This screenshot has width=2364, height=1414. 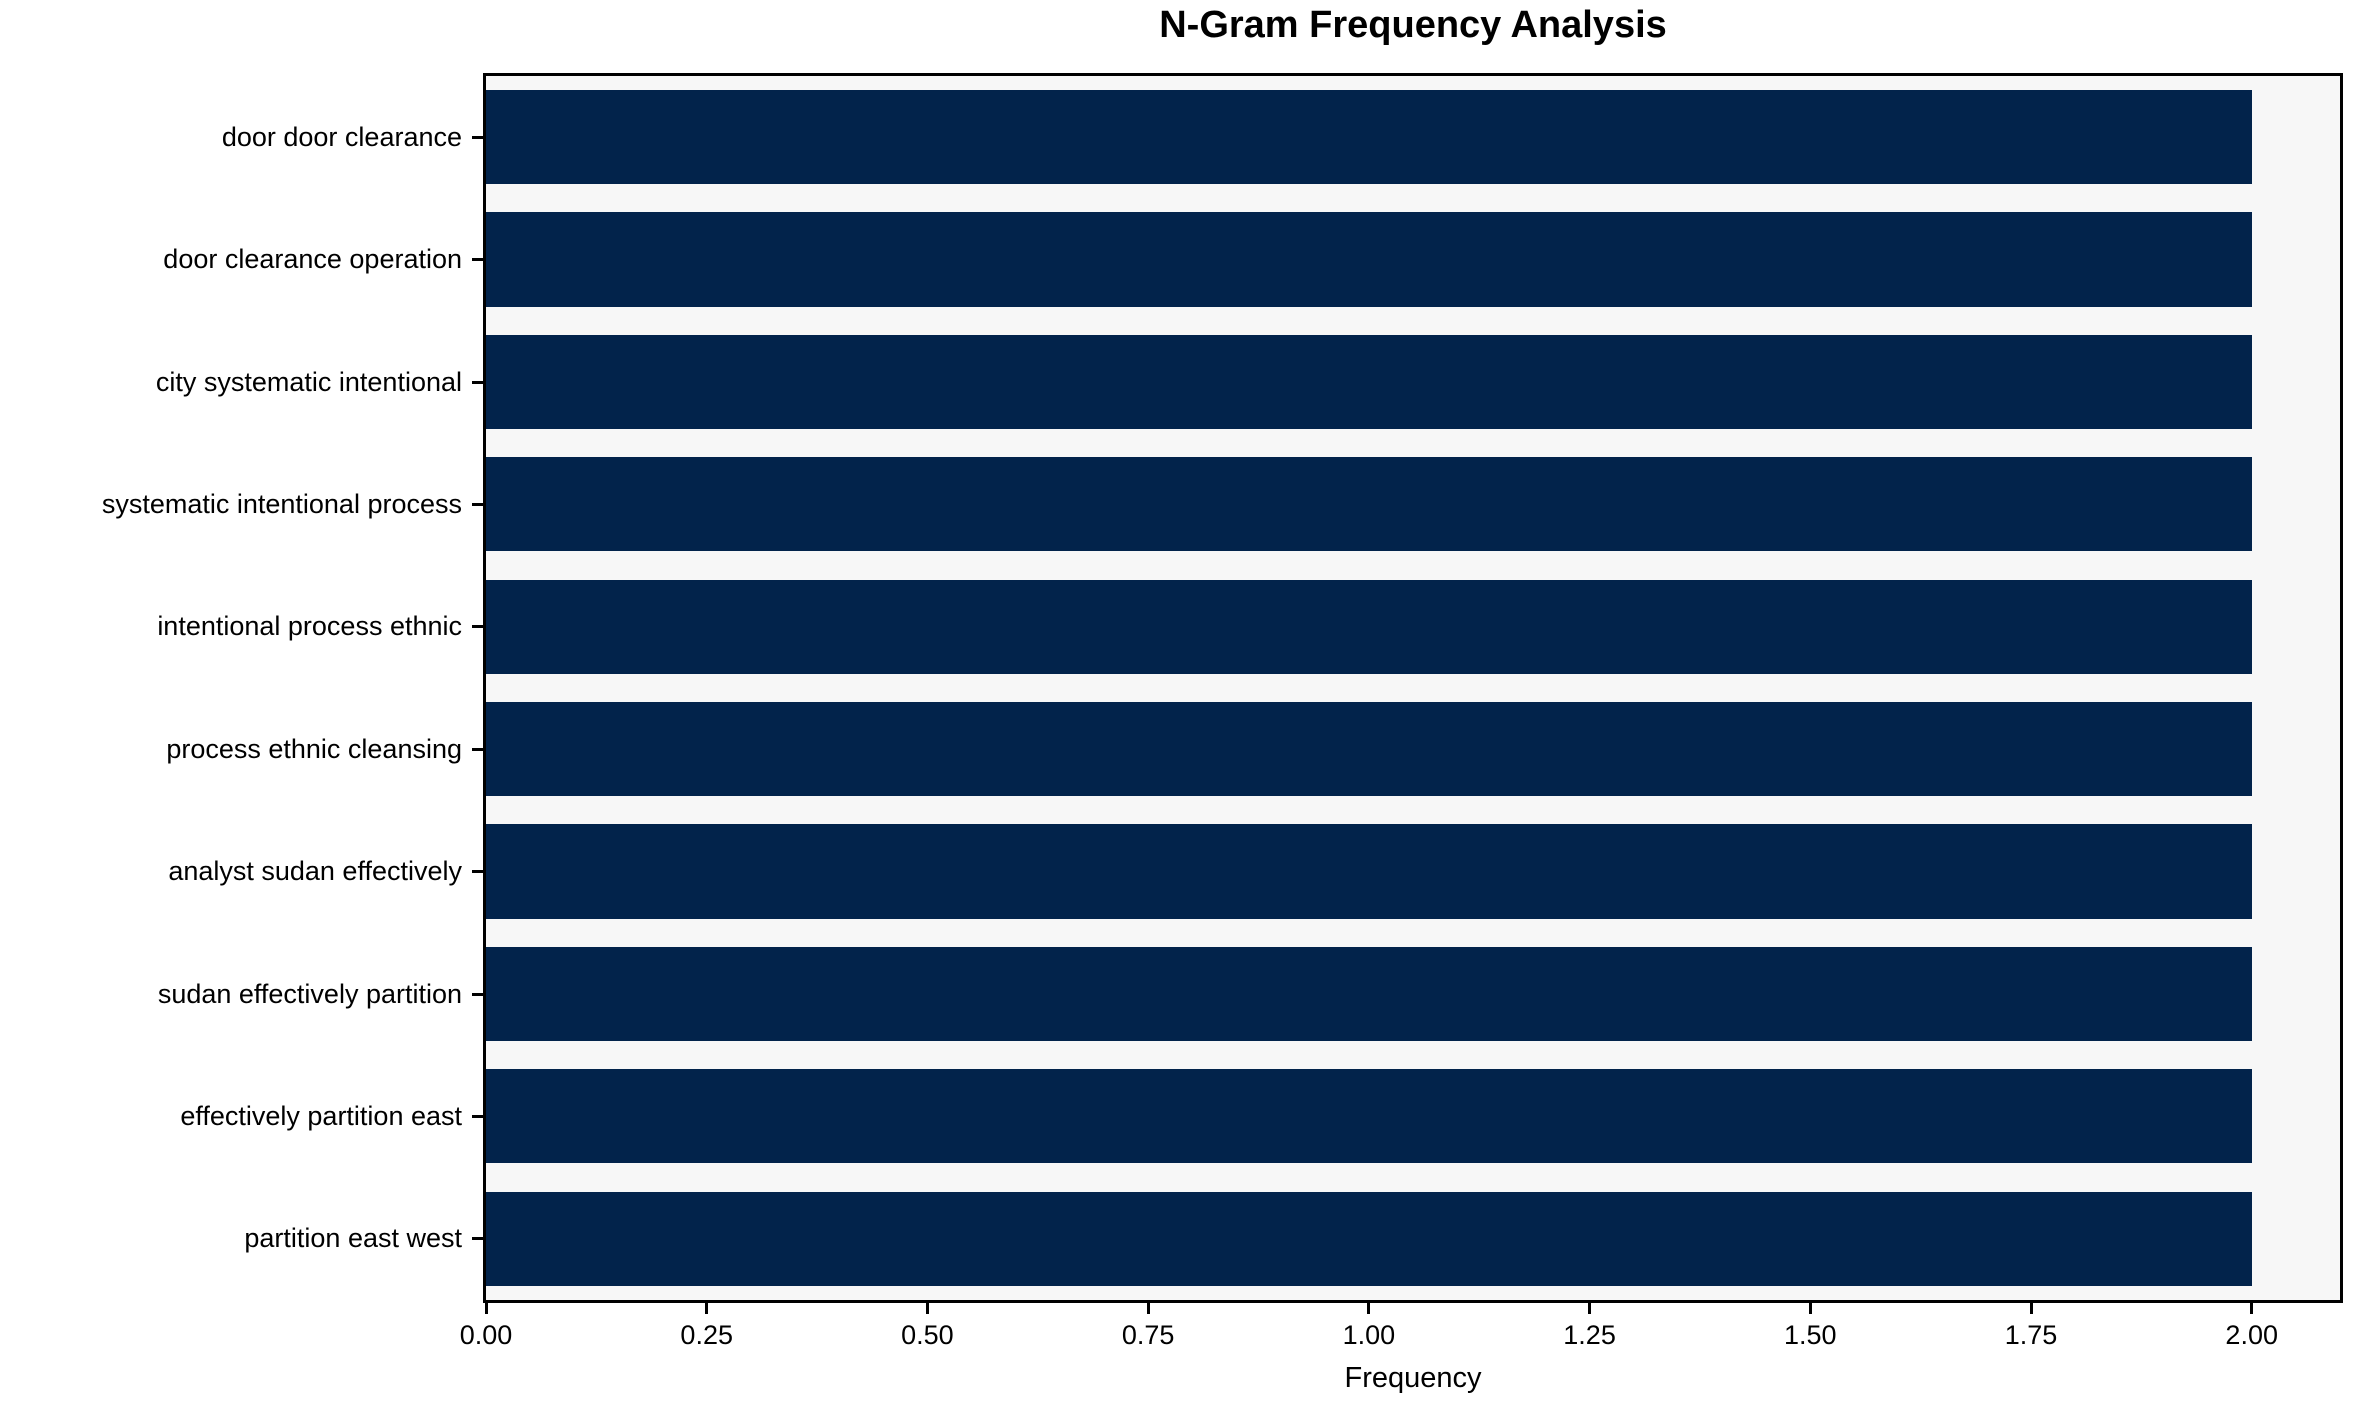 I want to click on chart-title: N-Gram Frequency Analysis, so click(x=1413, y=25).